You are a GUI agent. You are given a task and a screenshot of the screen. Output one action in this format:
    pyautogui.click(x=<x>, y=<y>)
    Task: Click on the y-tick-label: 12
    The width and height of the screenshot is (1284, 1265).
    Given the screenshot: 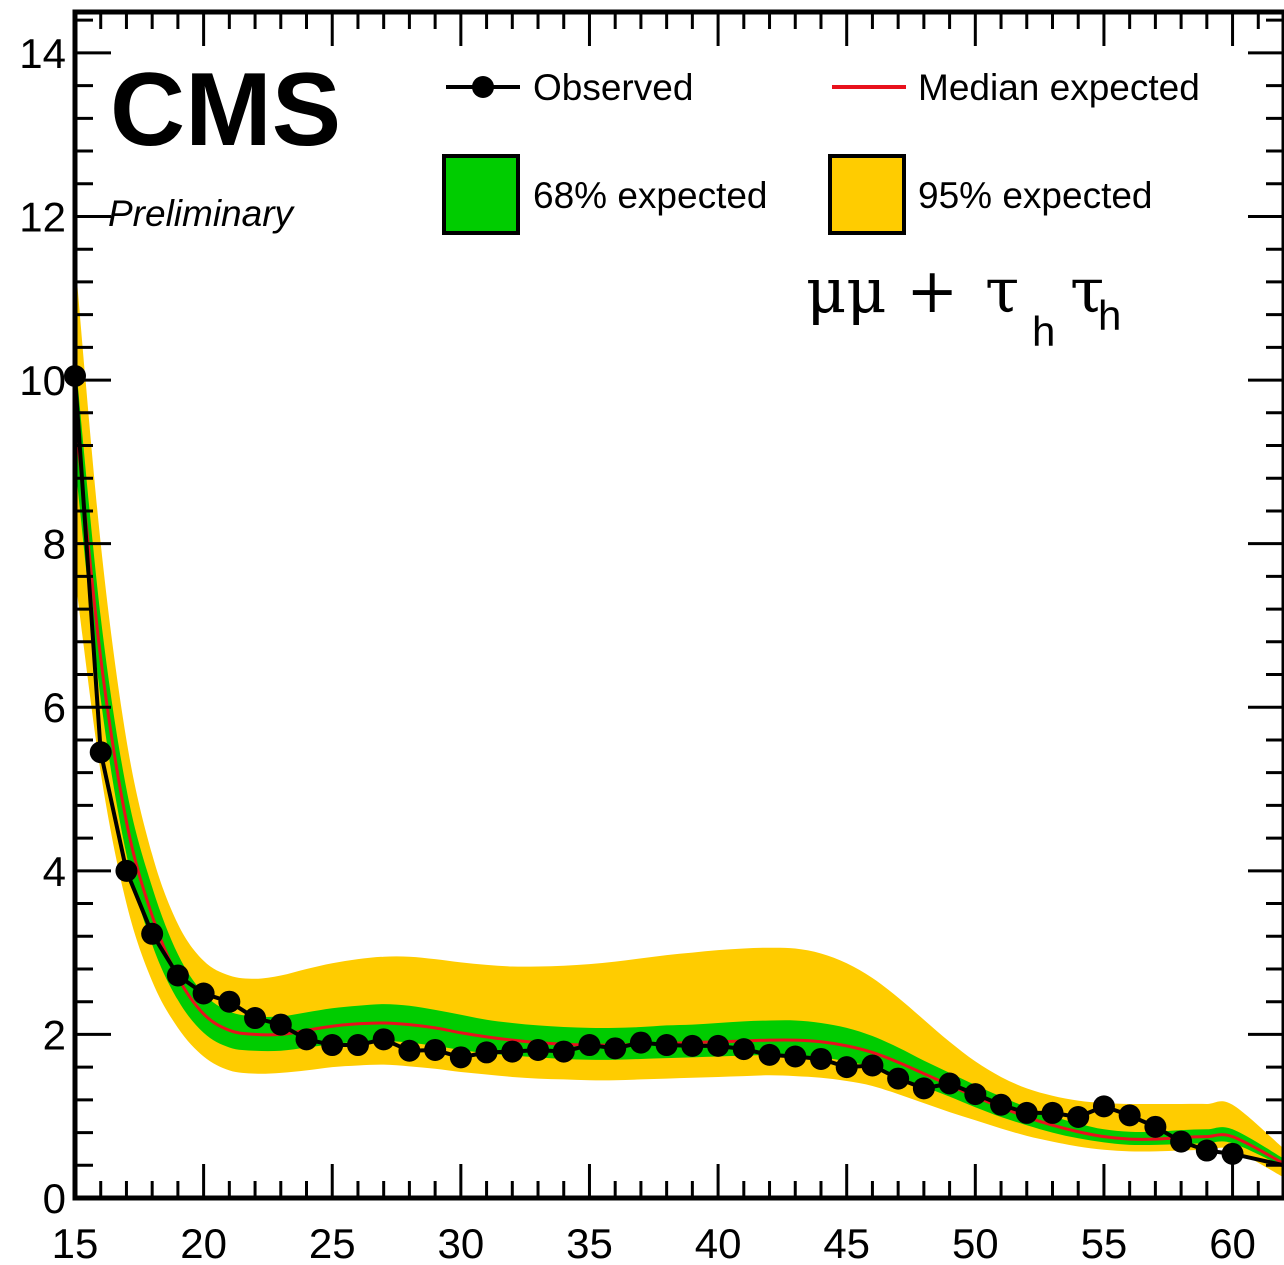 What is the action you would take?
    pyautogui.click(x=42, y=216)
    